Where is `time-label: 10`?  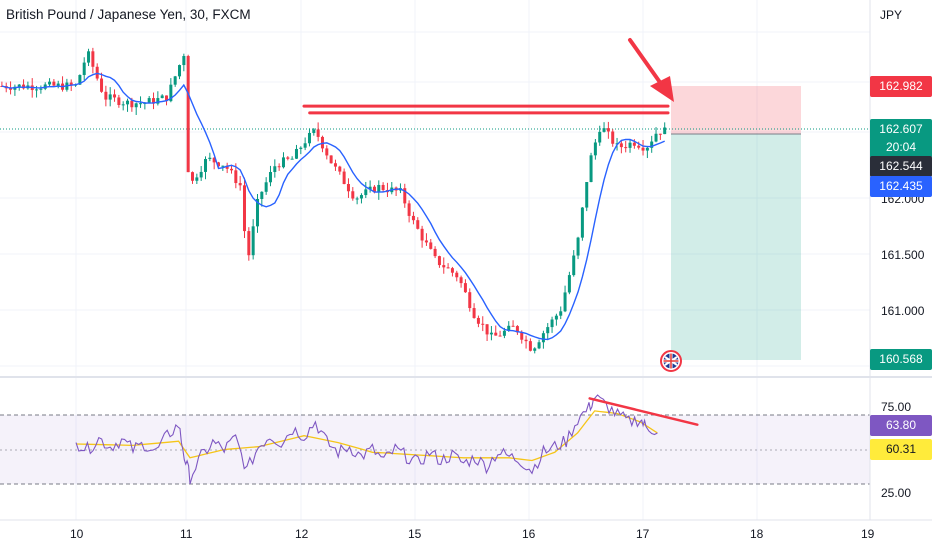 time-label: 10 is located at coordinates (77, 534).